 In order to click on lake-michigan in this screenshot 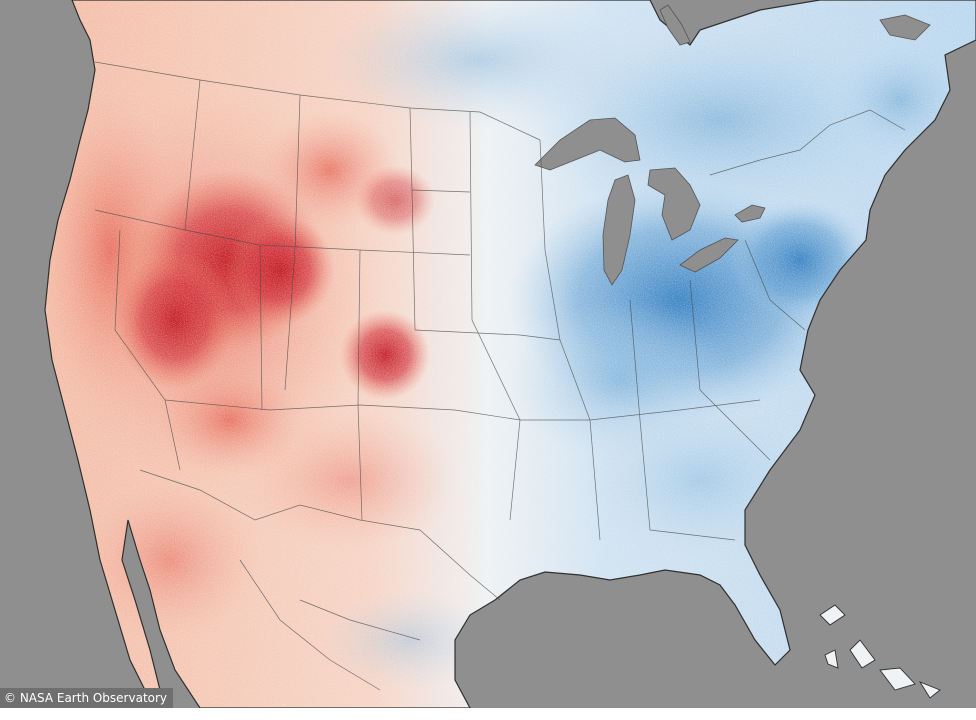, I will do `click(619, 230)`.